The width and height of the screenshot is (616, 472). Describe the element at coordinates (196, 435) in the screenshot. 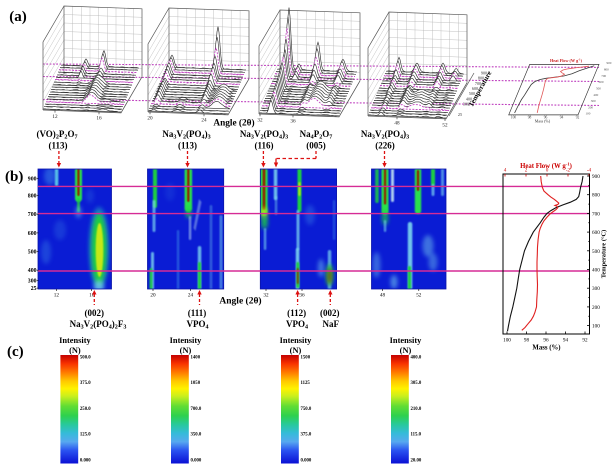

I see `svg-text: 350.0` at that location.